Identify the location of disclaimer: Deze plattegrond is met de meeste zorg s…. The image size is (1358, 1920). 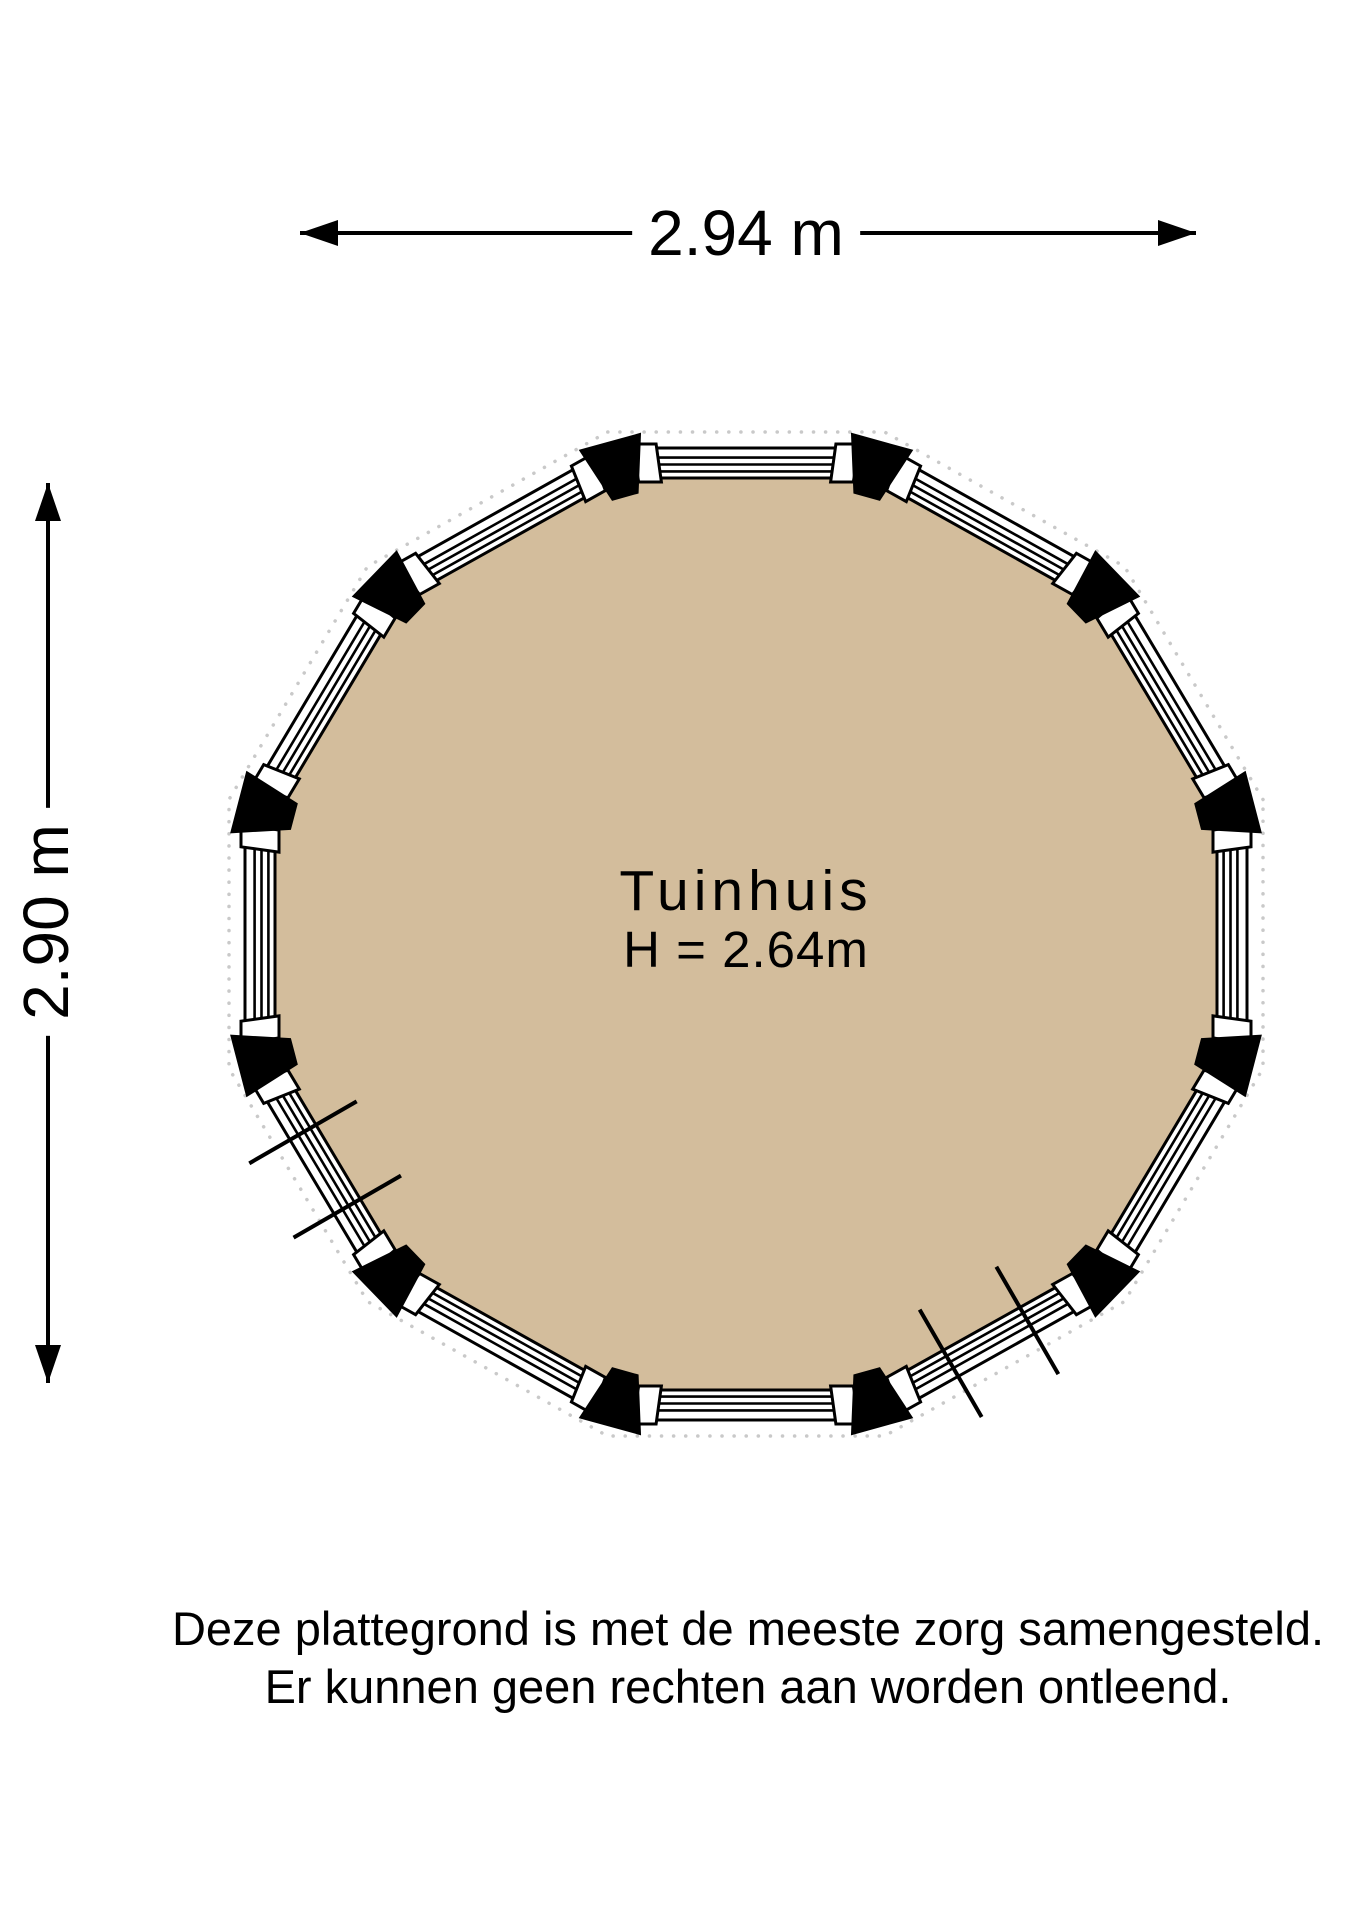
(748, 1658).